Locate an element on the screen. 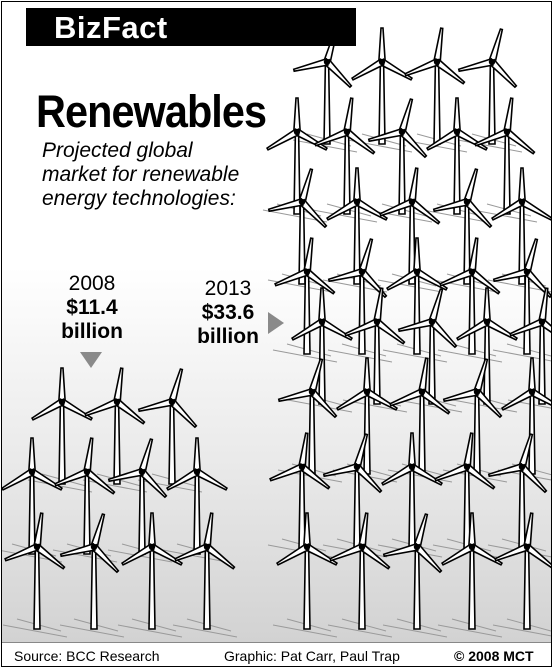  unit-2013: billion is located at coordinates (228, 336).